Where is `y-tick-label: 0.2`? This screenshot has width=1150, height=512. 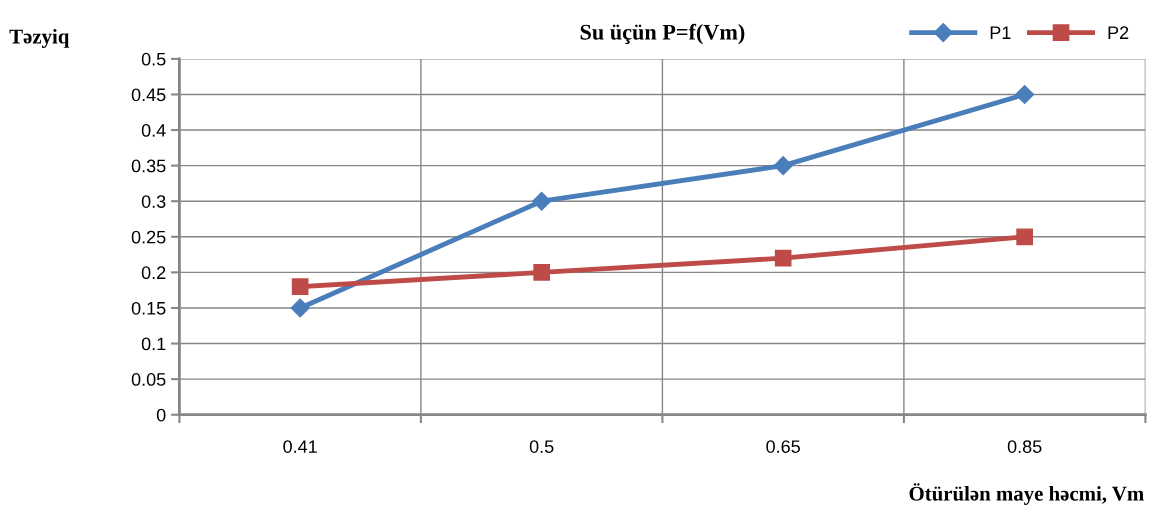 y-tick-label: 0.2 is located at coordinates (153, 273).